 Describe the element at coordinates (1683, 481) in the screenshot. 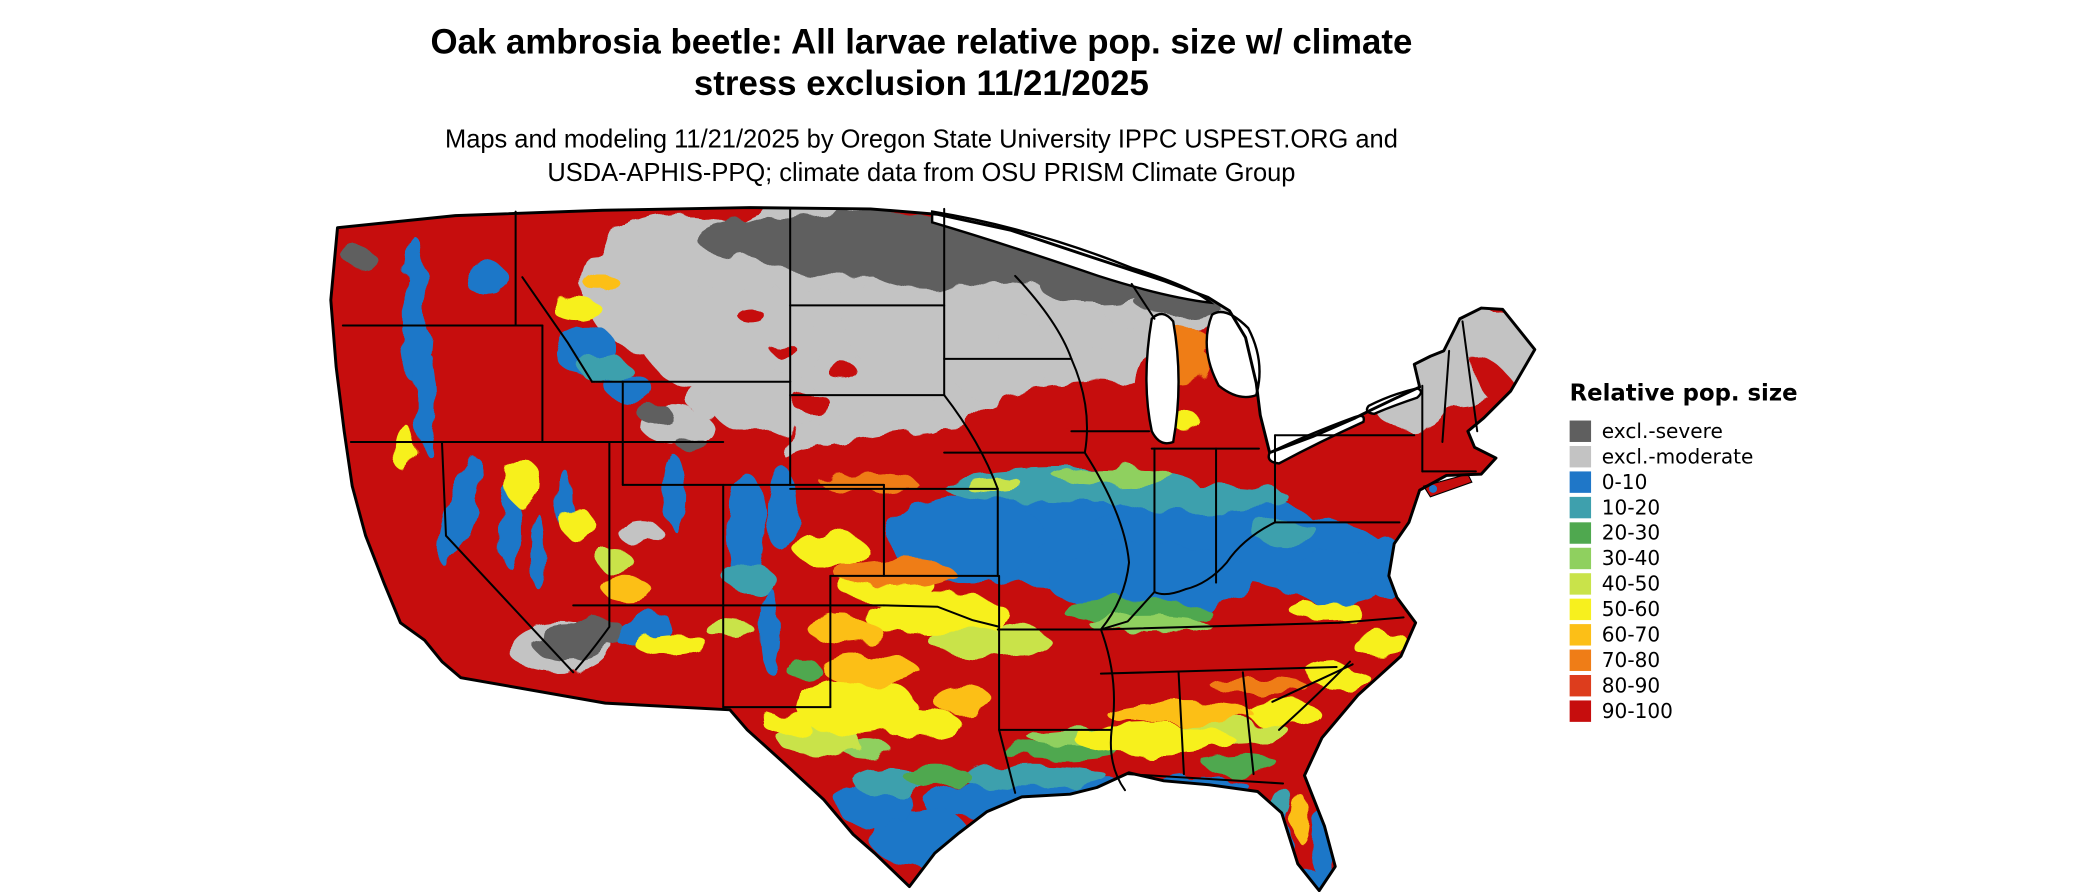

I see `legend-row: 0-10` at that location.